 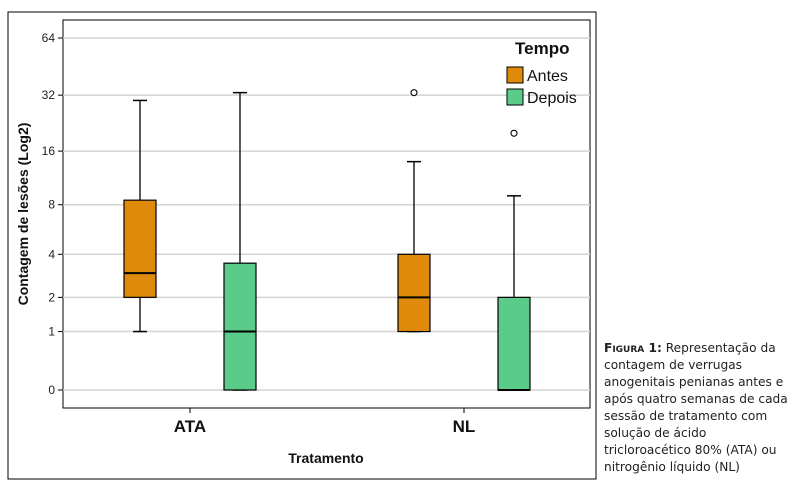 I want to click on box-antes-nl, so click(x=414, y=211).